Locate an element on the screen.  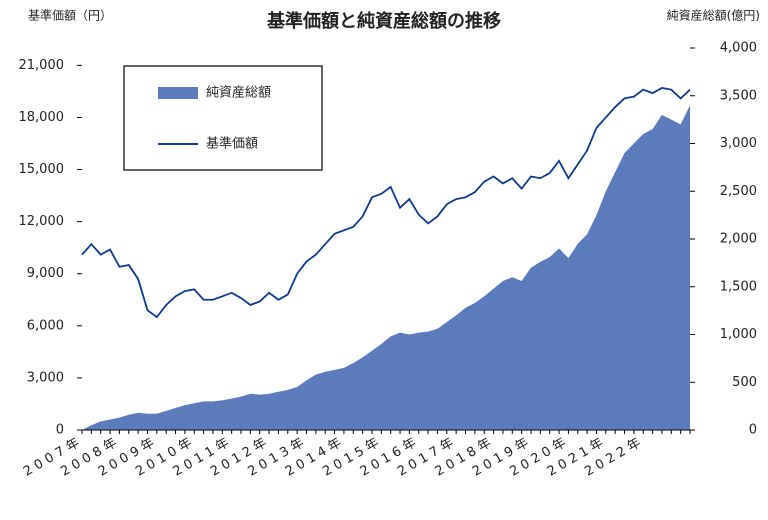
y-tick-label: 12,000 is located at coordinates (42, 221).